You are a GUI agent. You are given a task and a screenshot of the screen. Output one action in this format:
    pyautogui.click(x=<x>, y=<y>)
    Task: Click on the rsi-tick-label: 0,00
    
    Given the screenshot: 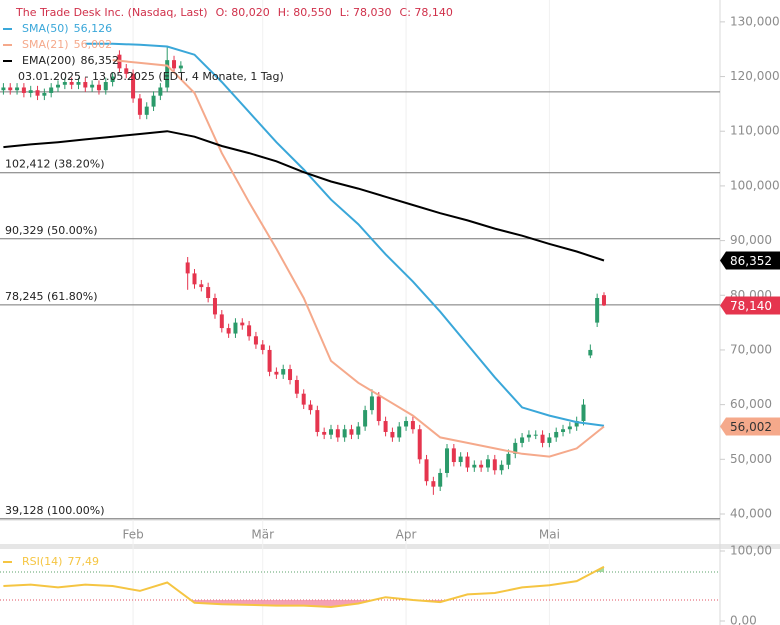 What is the action you would take?
    pyautogui.click(x=743, y=619)
    